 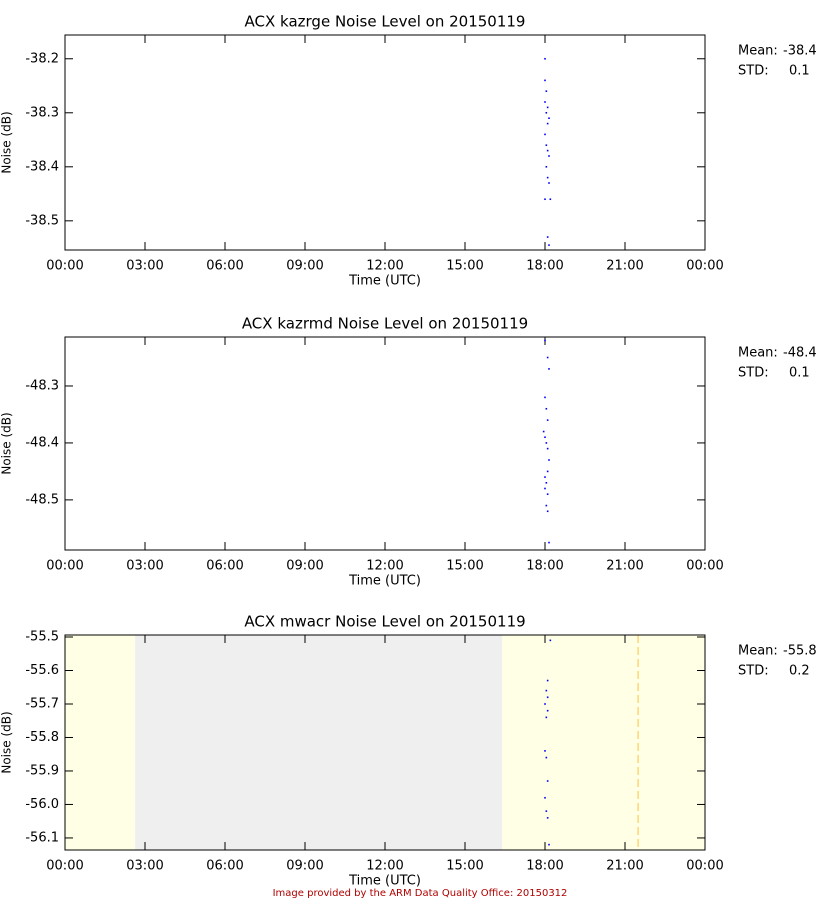 I want to click on y-tick-label: -56.0, so click(x=42, y=804).